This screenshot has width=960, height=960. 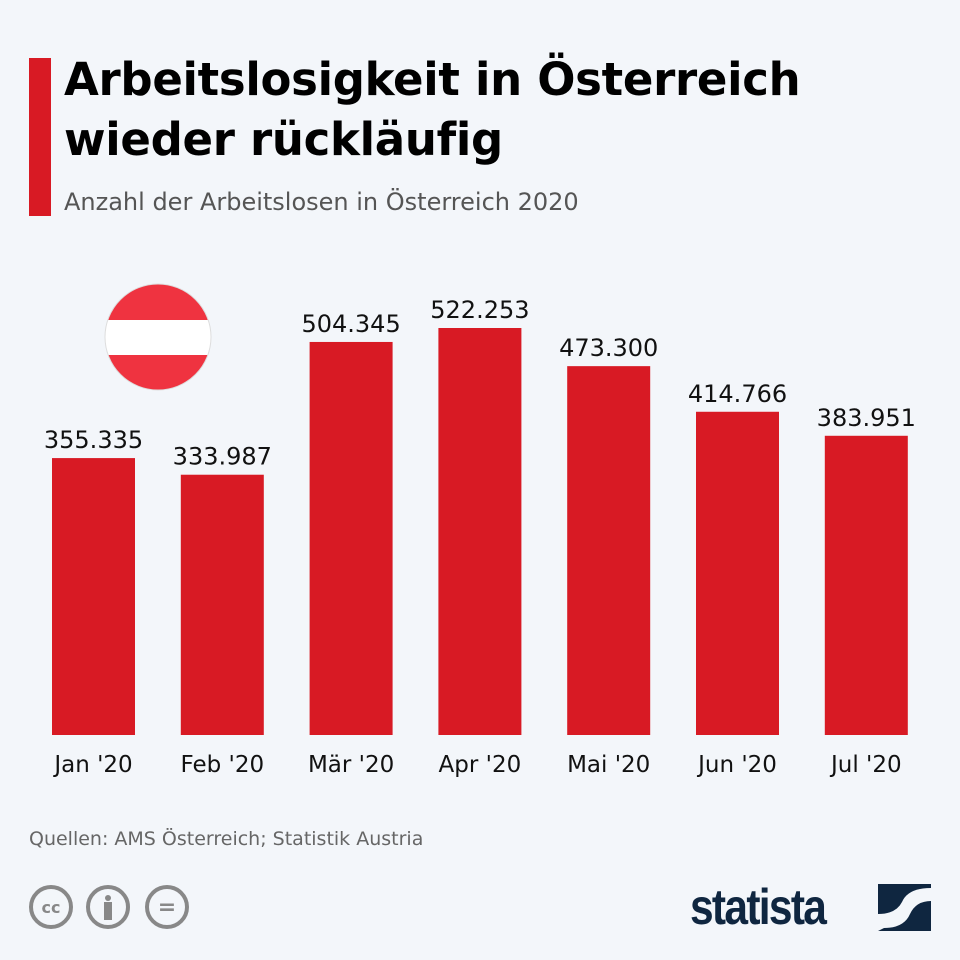 What do you see at coordinates (351, 765) in the screenshot?
I see `x-tick-label: Mär '20` at bounding box center [351, 765].